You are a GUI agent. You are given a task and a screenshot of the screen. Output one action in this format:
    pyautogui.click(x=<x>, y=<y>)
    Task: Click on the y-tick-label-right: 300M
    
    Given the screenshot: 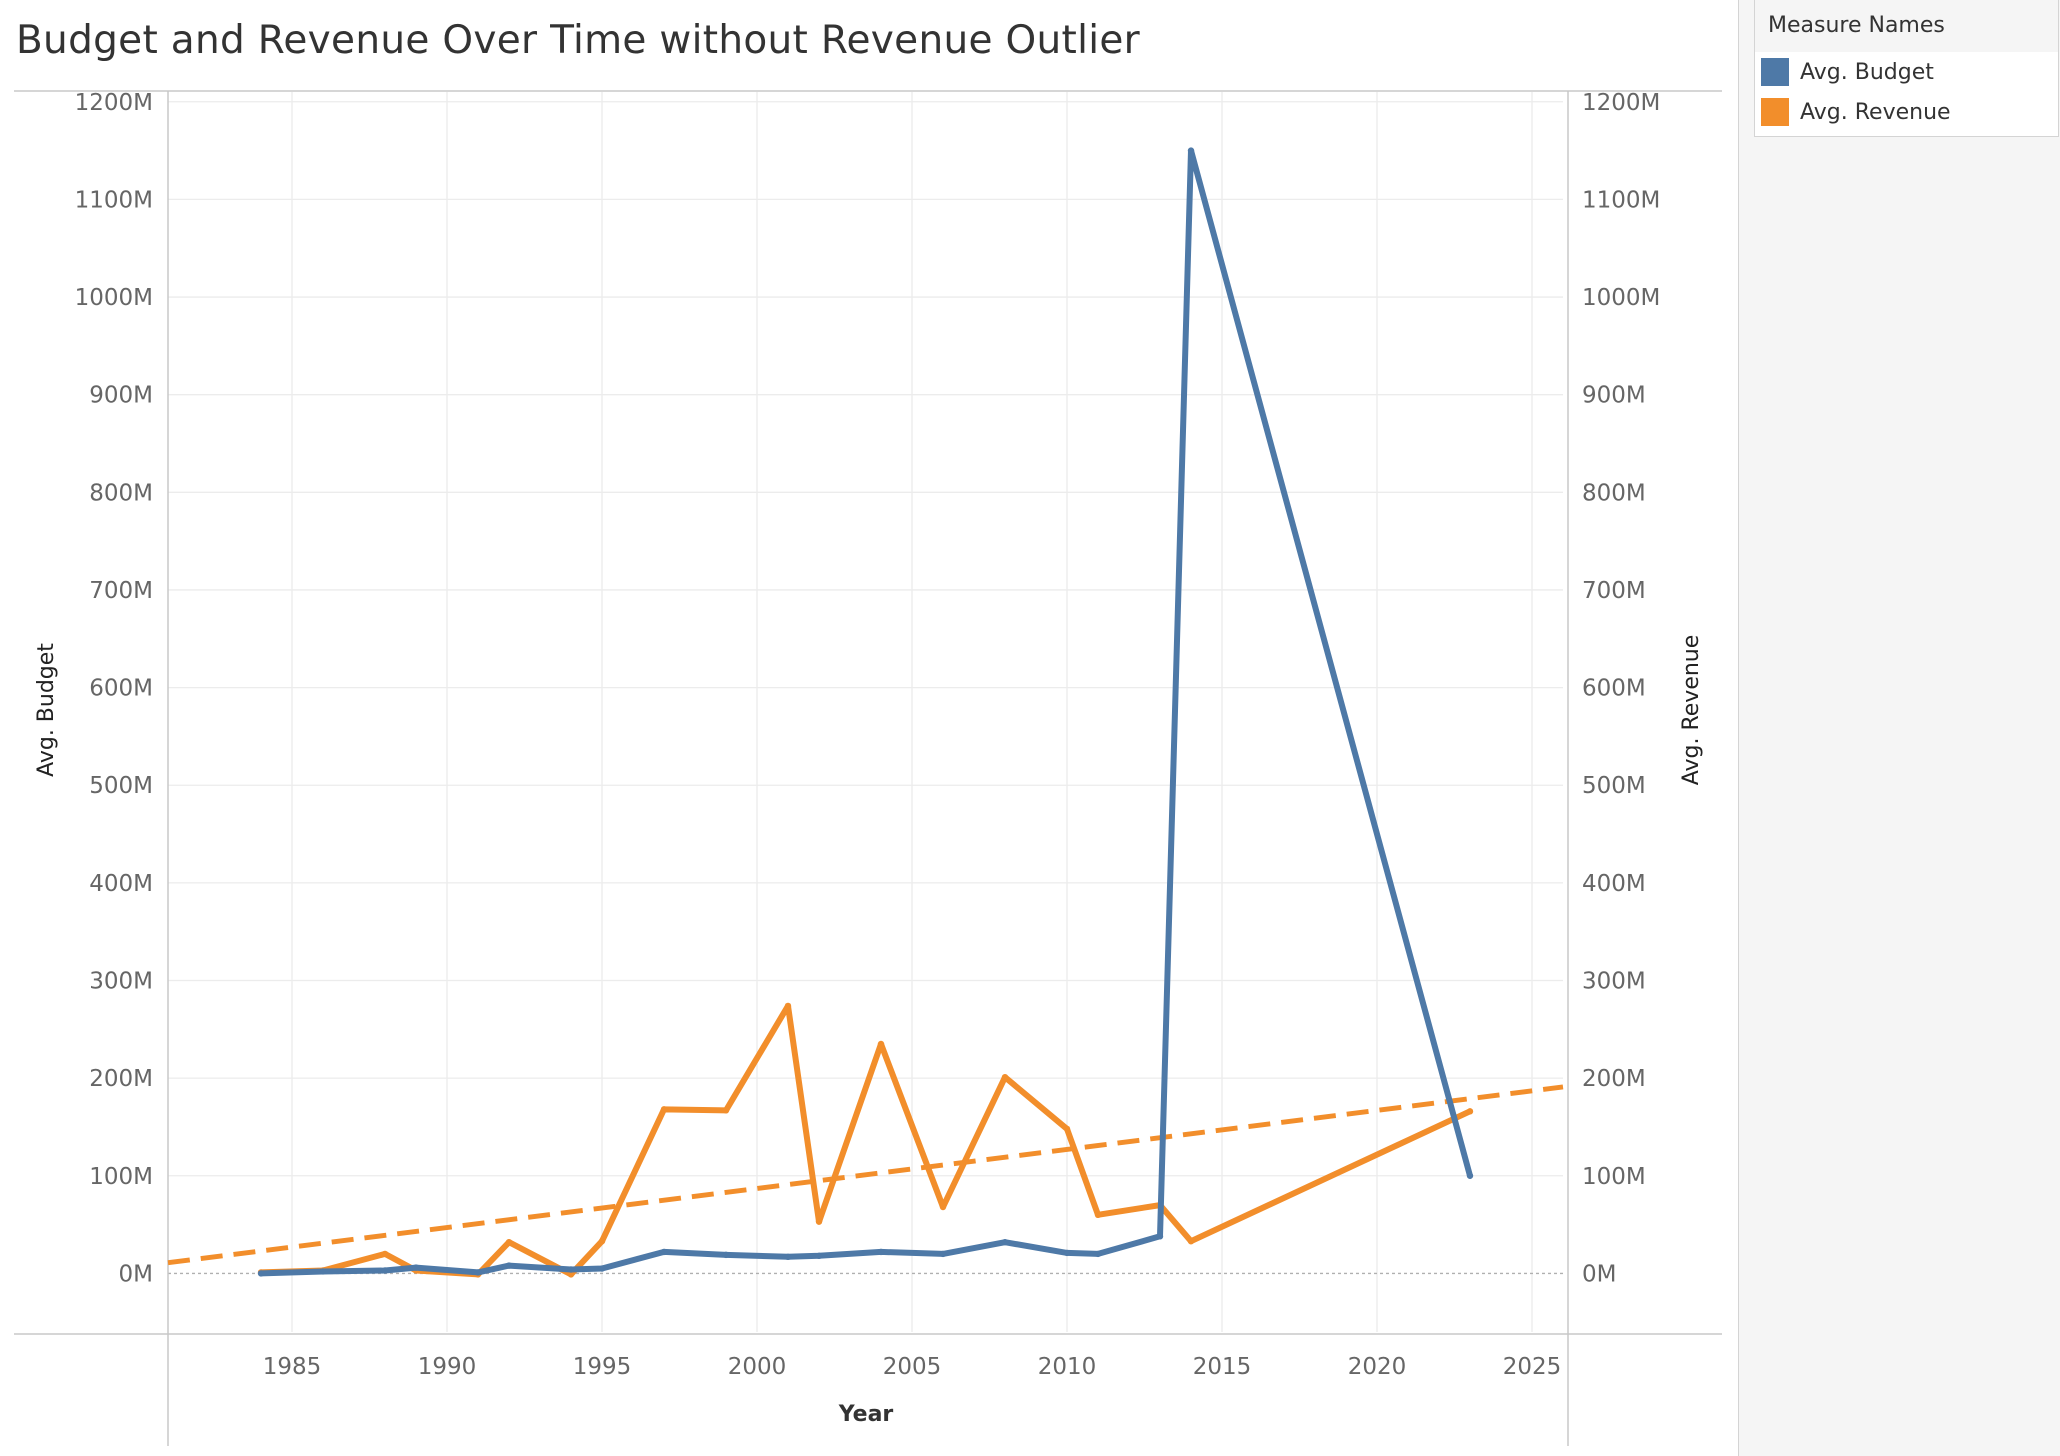 What is the action you would take?
    pyautogui.click(x=1614, y=982)
    